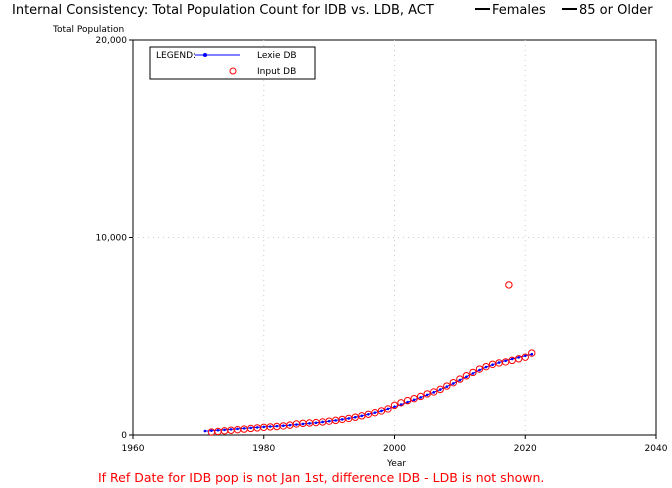 The height and width of the screenshot is (488, 672). I want to click on legend-title: LEGEND:, so click(176, 56).